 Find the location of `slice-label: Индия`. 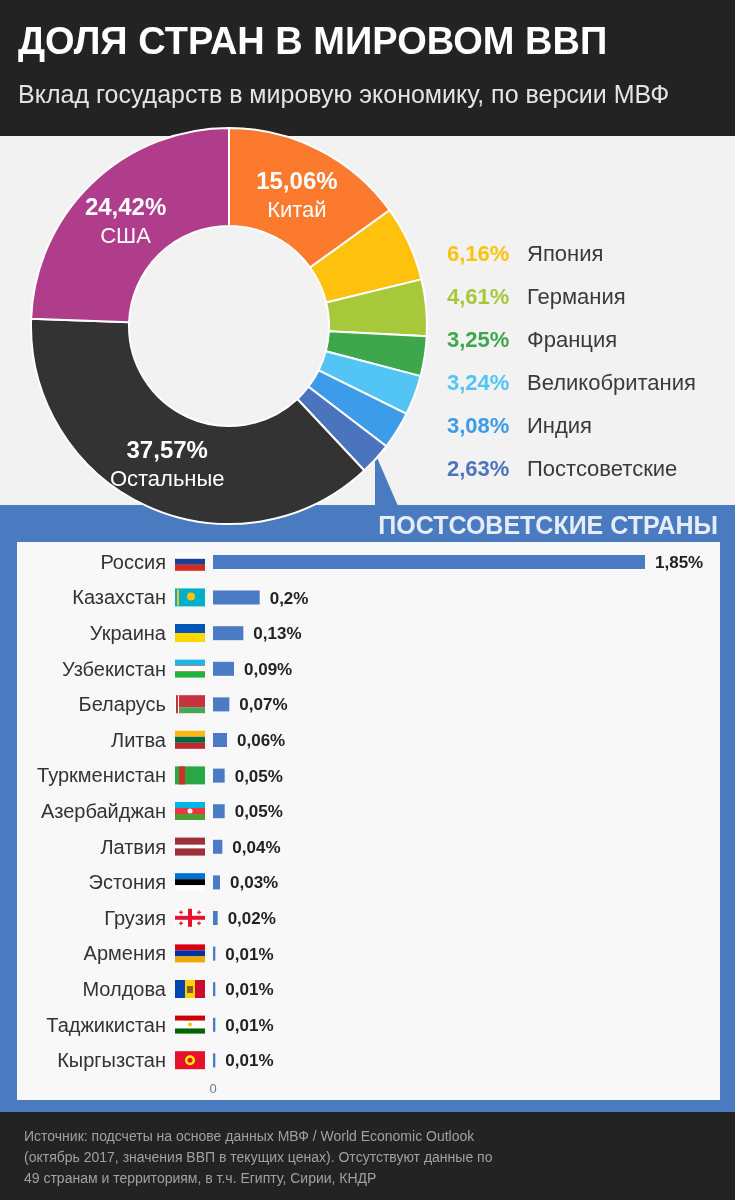

slice-label: Индия is located at coordinates (560, 425).